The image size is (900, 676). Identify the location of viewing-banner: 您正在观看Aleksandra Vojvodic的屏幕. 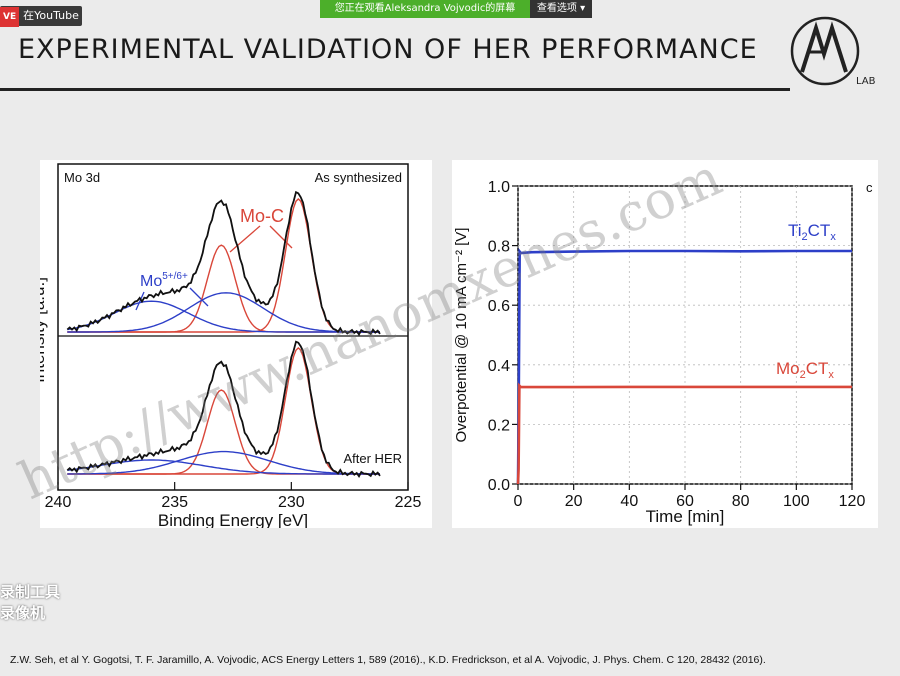
(425, 9).